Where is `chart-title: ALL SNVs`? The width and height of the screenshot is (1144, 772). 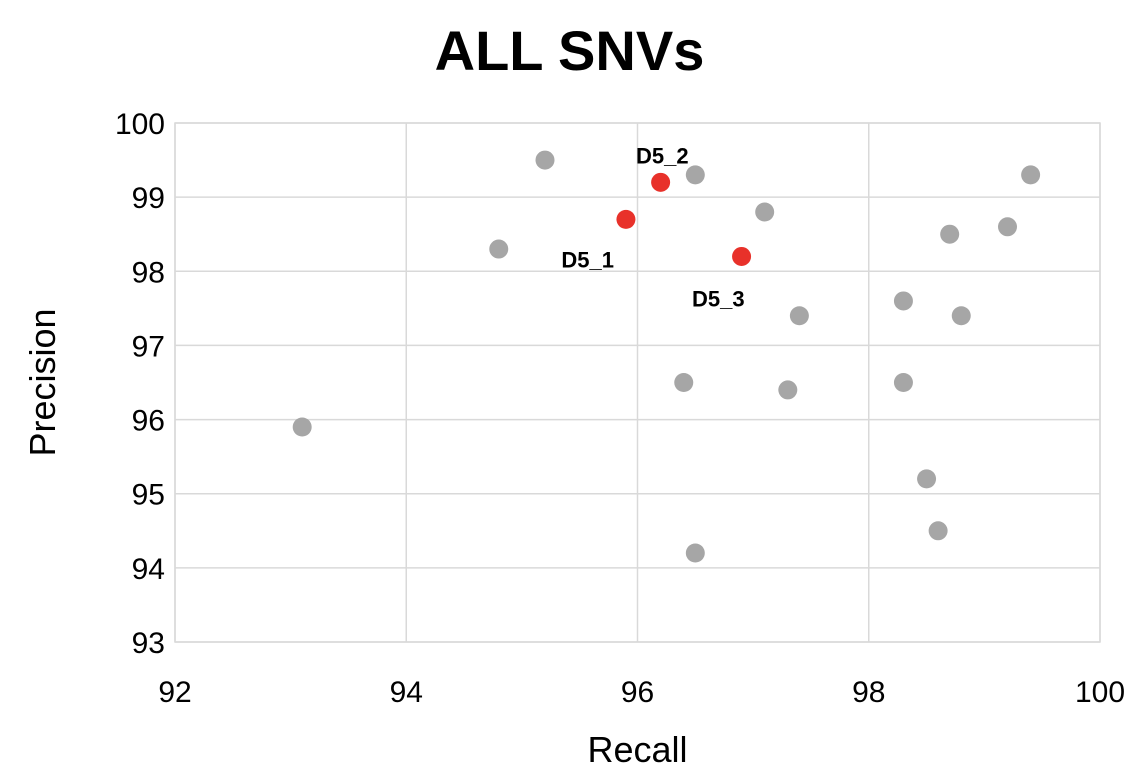
chart-title: ALL SNVs is located at coordinates (570, 50).